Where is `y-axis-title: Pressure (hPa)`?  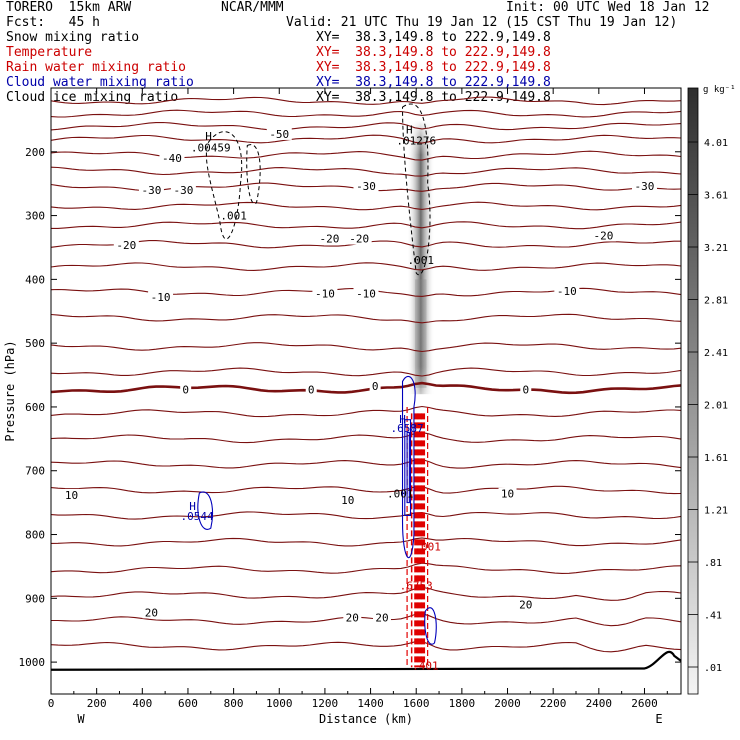 y-axis-title: Pressure (hPa) is located at coordinates (10, 390).